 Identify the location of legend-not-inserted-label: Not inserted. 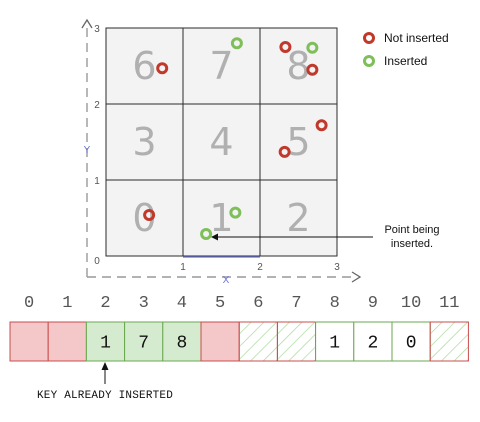
(416, 38).